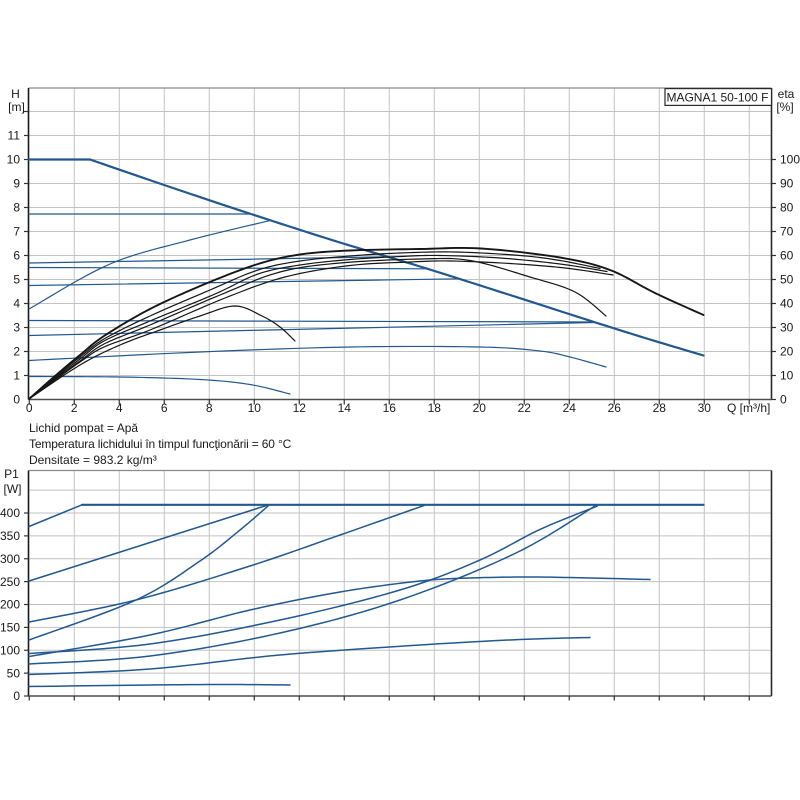 This screenshot has width=800, height=800. What do you see at coordinates (787, 208) in the screenshot?
I see `svg-text: 80` at bounding box center [787, 208].